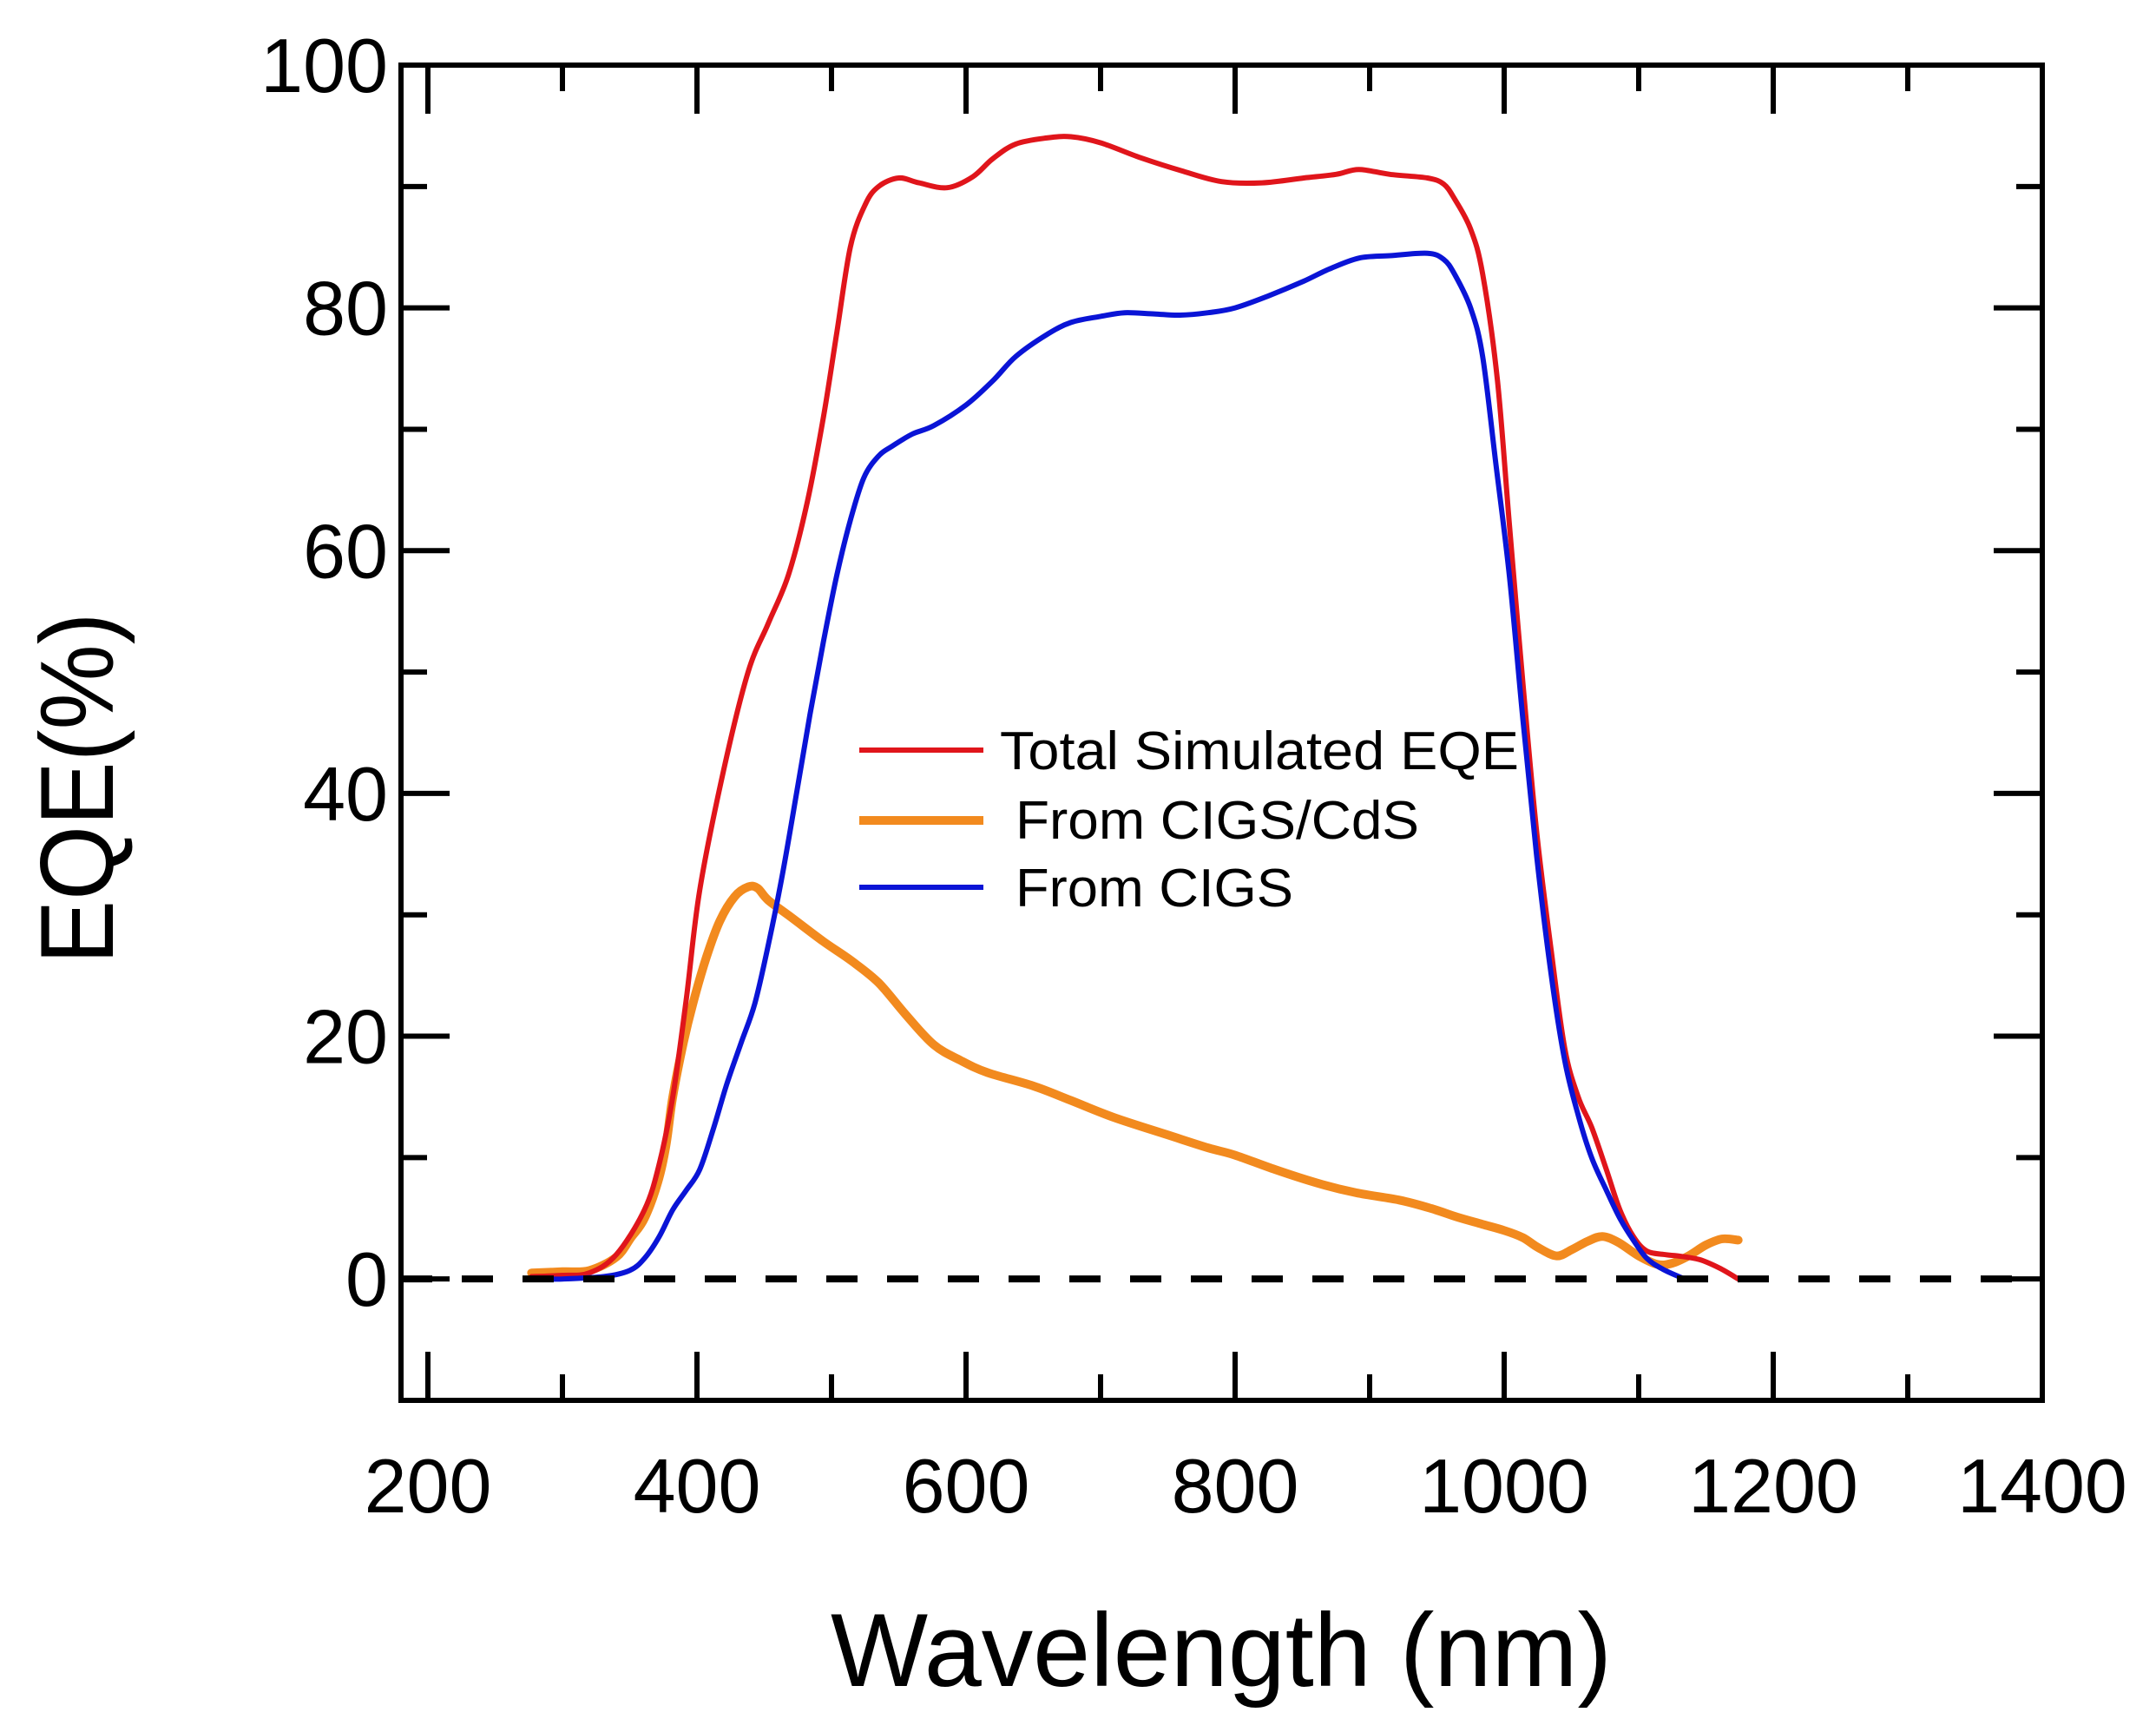  I want to click on y-tick-label: 60, so click(345, 551).